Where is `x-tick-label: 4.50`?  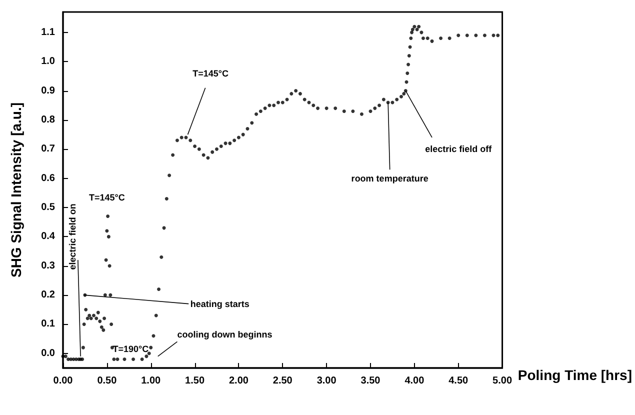
x-tick-label: 4.50 is located at coordinates (458, 381).